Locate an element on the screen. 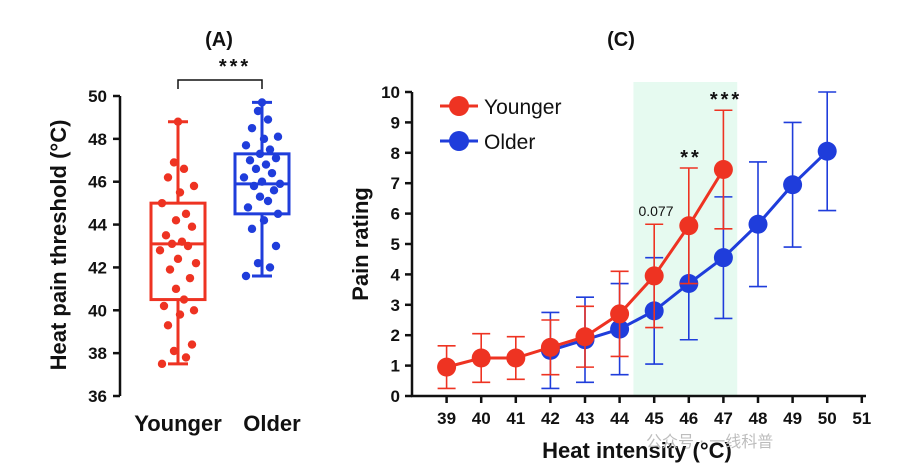 The image size is (912, 475). panel-c-y-tick-label: 5 is located at coordinates (395, 244).